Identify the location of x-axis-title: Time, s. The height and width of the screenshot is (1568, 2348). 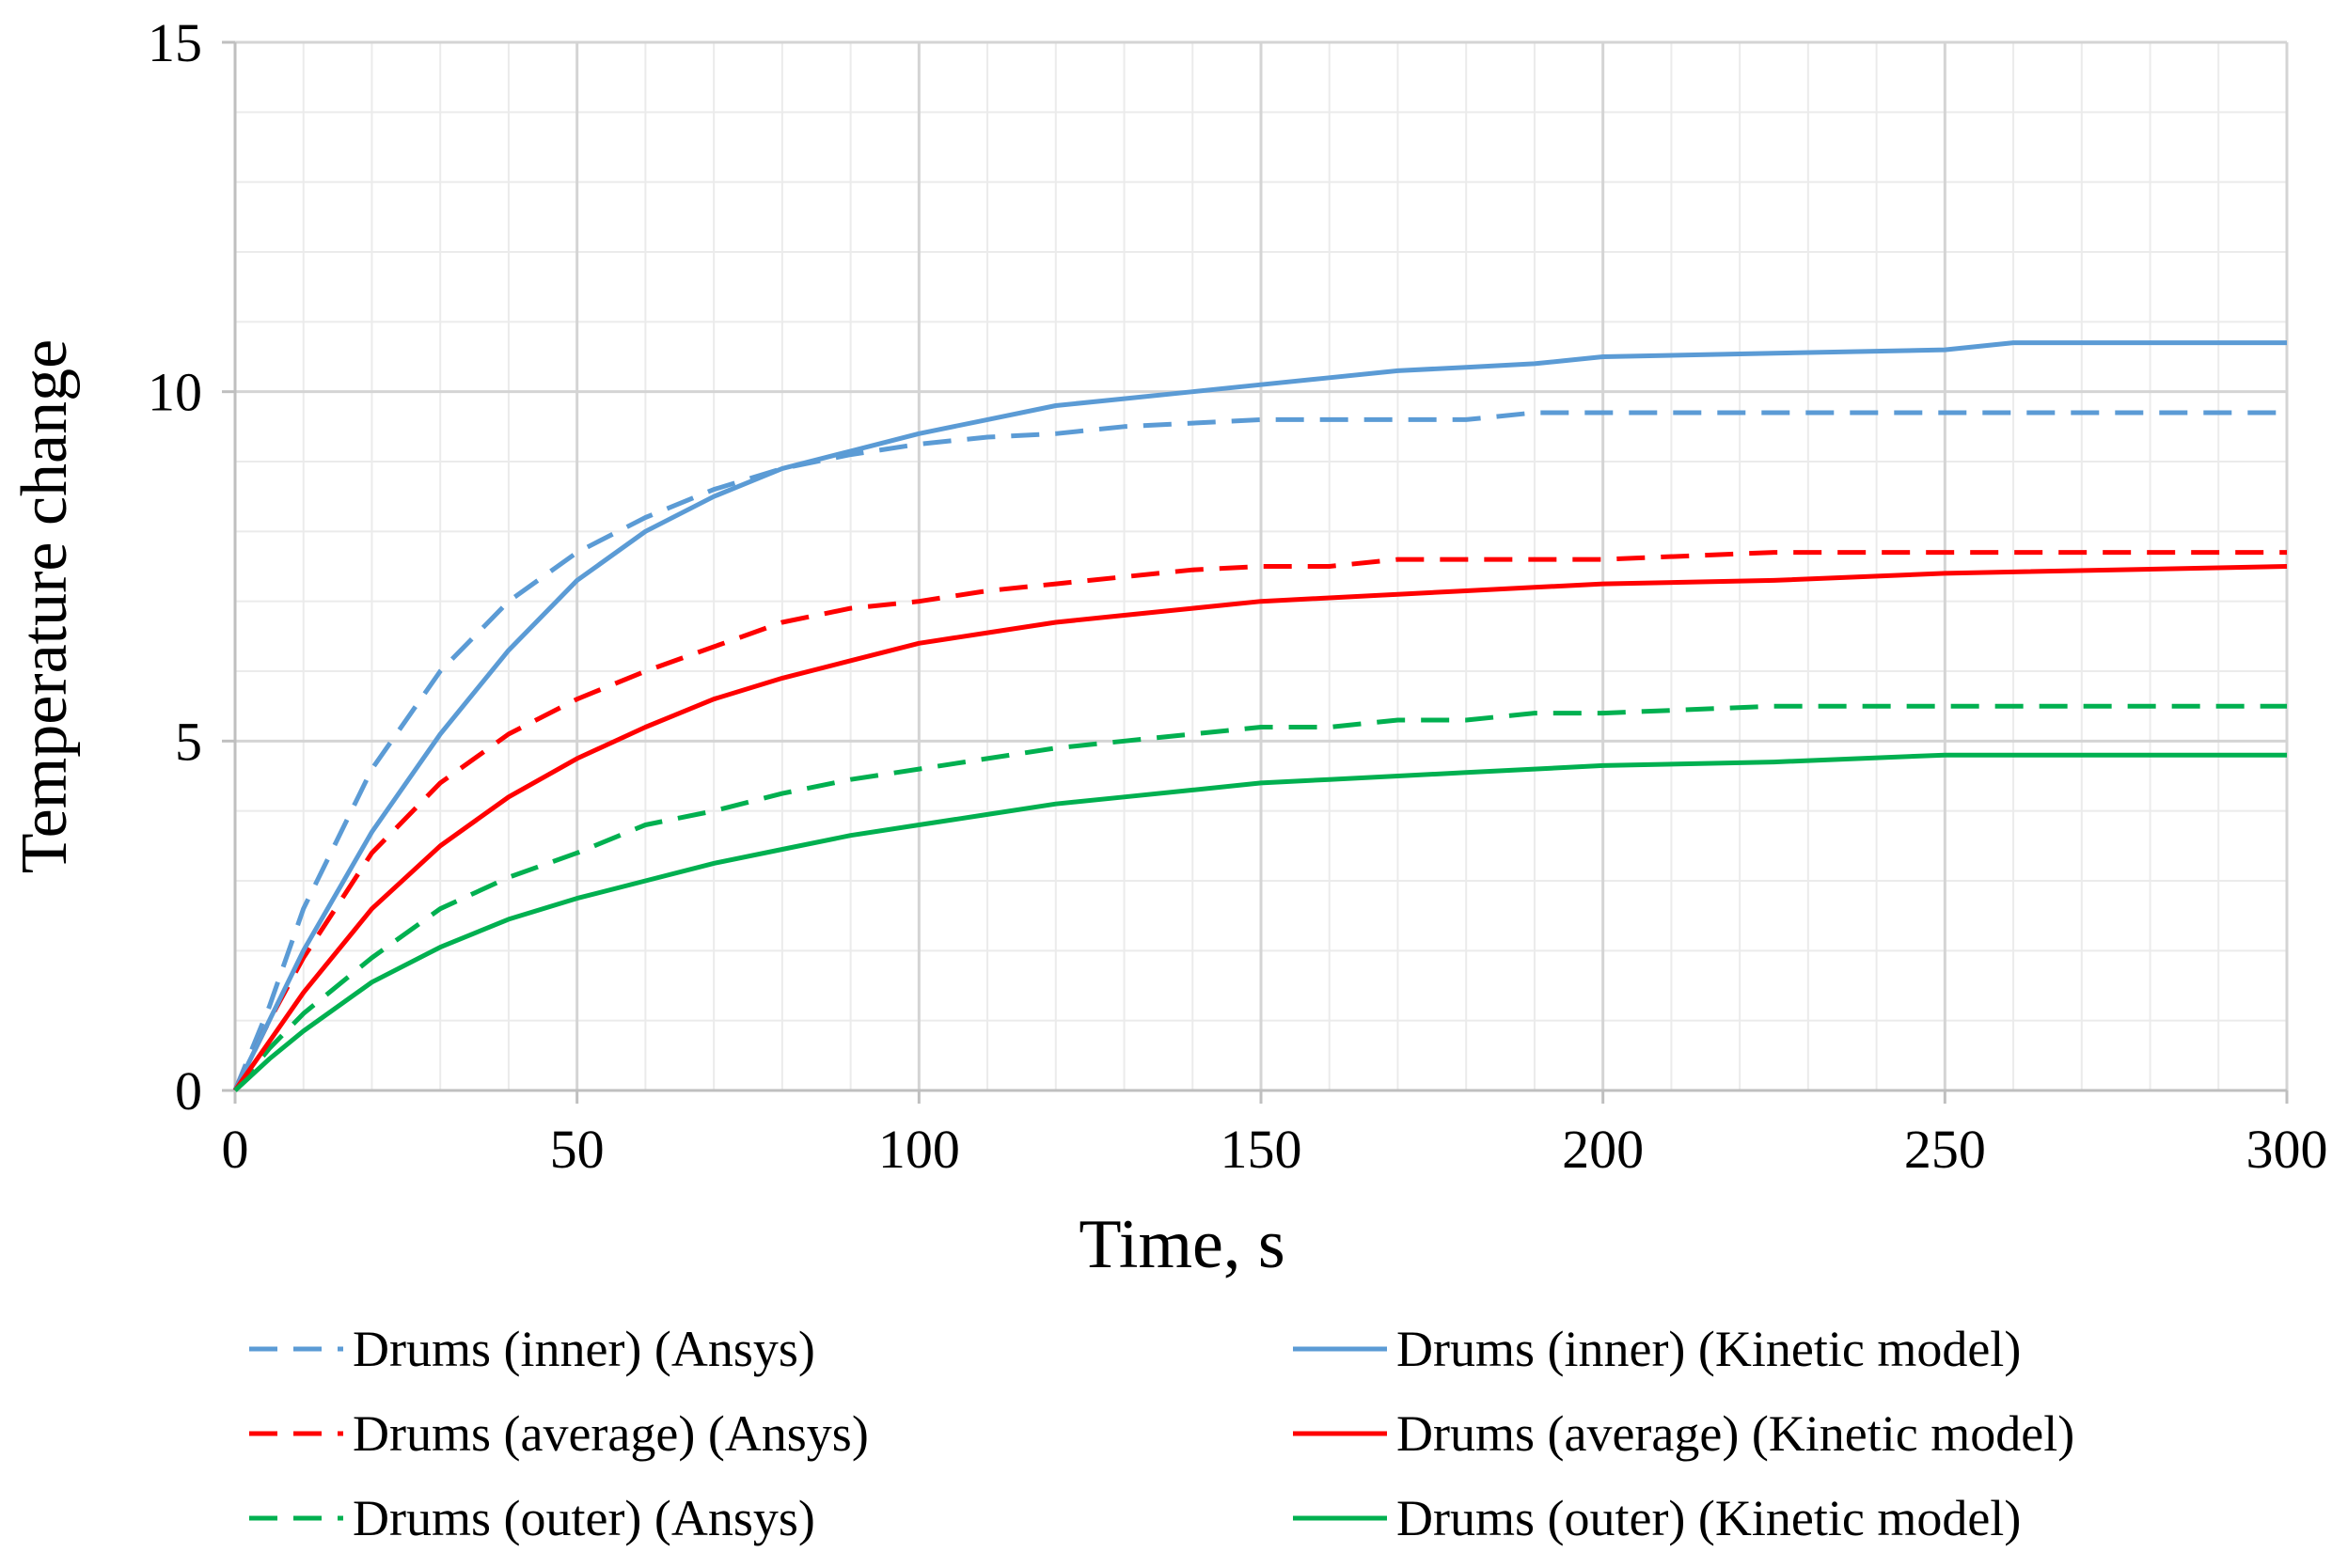
(1182, 1244).